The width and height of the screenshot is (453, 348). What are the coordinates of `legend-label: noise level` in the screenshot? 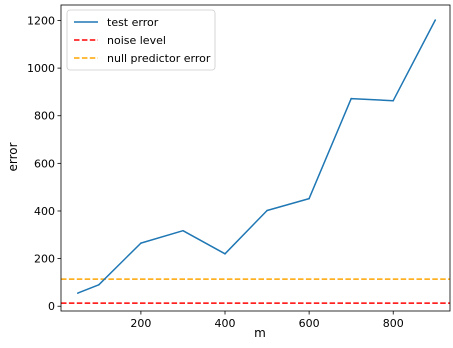 It's located at (136, 40).